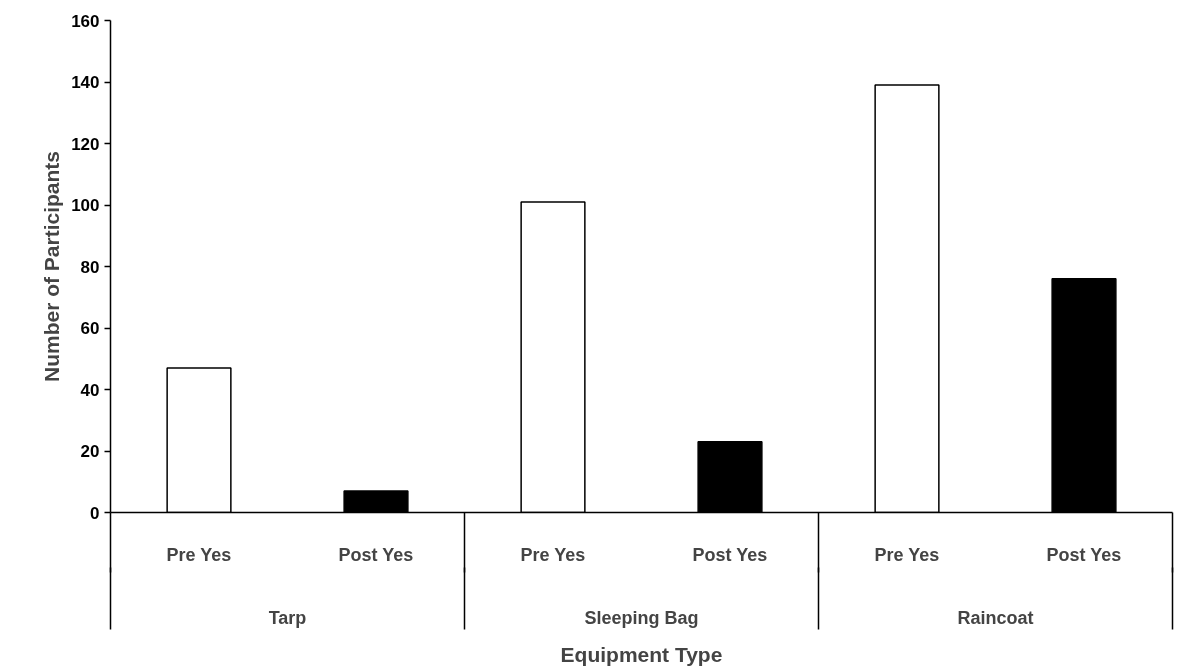  Describe the element at coordinates (90, 267) in the screenshot. I see `y-tick-label: 80` at that location.